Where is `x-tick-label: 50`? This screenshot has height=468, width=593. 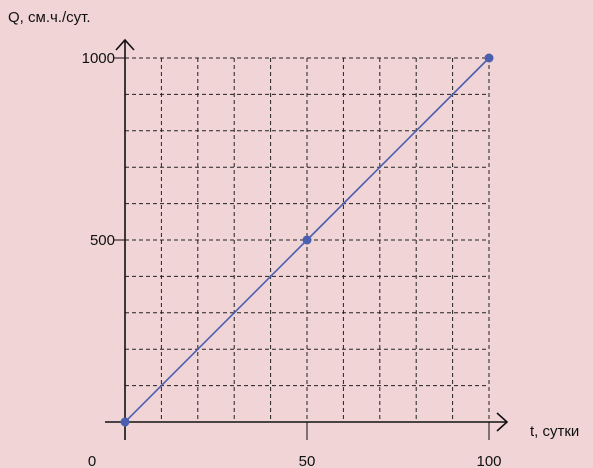
x-tick-label: 50 is located at coordinates (307, 460).